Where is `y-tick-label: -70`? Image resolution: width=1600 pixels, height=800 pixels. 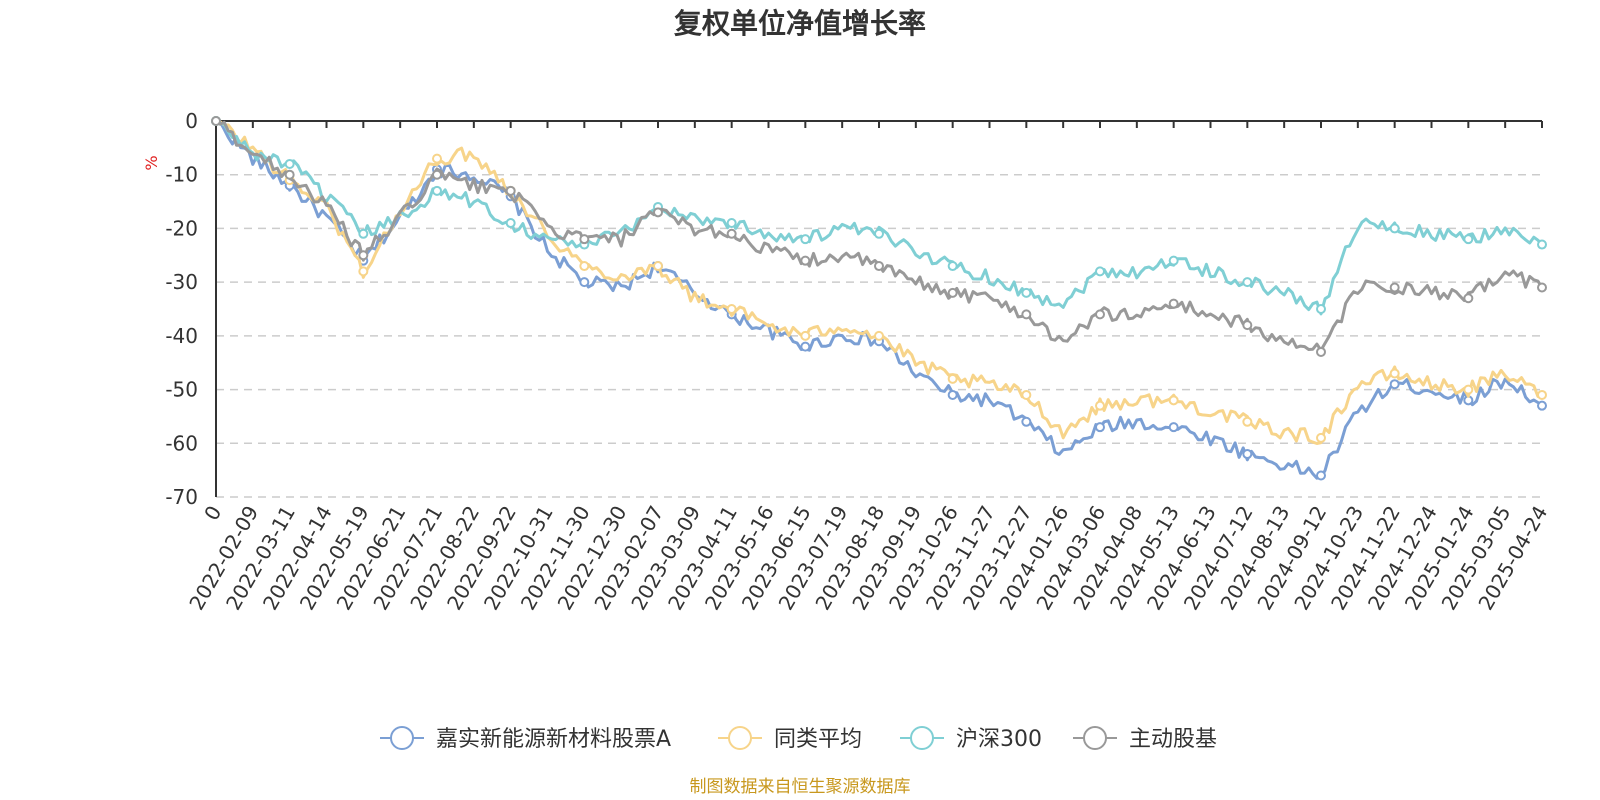
y-tick-label: -70 is located at coordinates (181, 497).